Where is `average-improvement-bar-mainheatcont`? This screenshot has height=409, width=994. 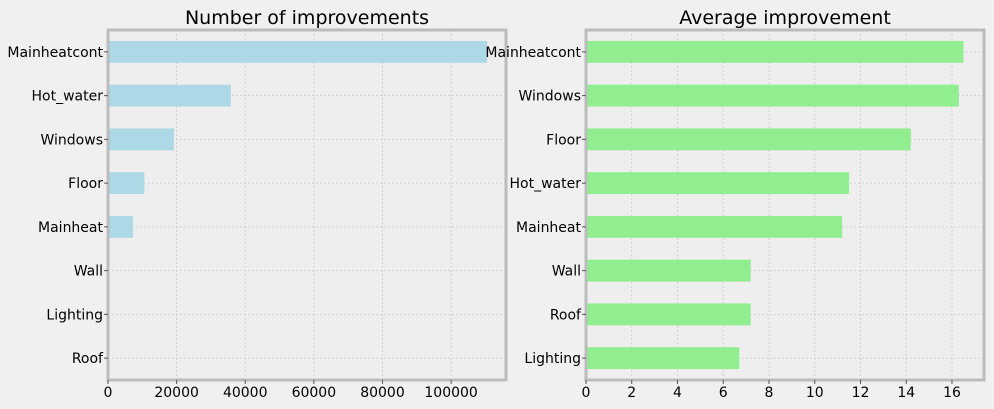 average-improvement-bar-mainheatcont is located at coordinates (775, 51).